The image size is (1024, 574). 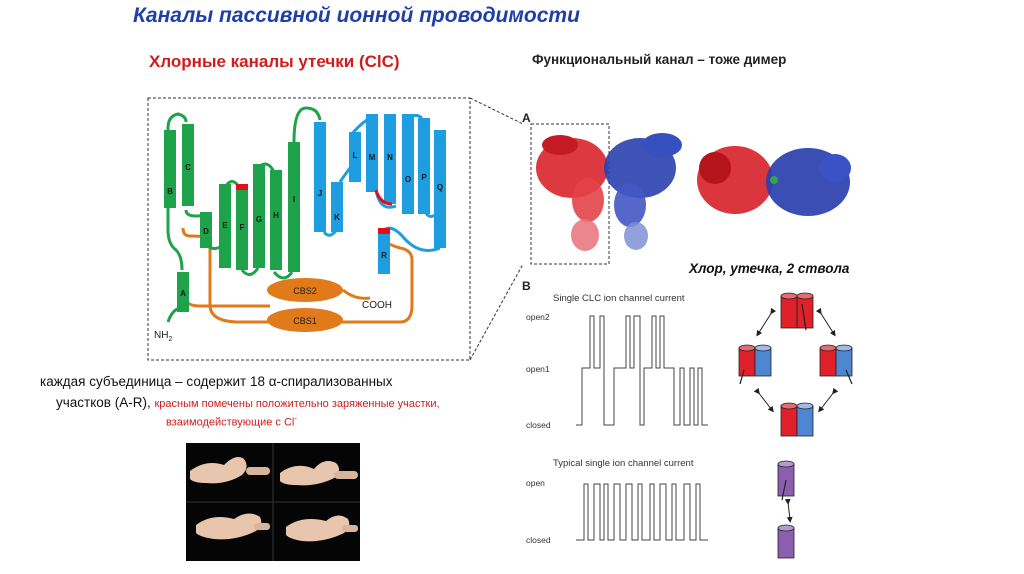 I want to click on double-barrel-bottom, so click(x=797, y=419).